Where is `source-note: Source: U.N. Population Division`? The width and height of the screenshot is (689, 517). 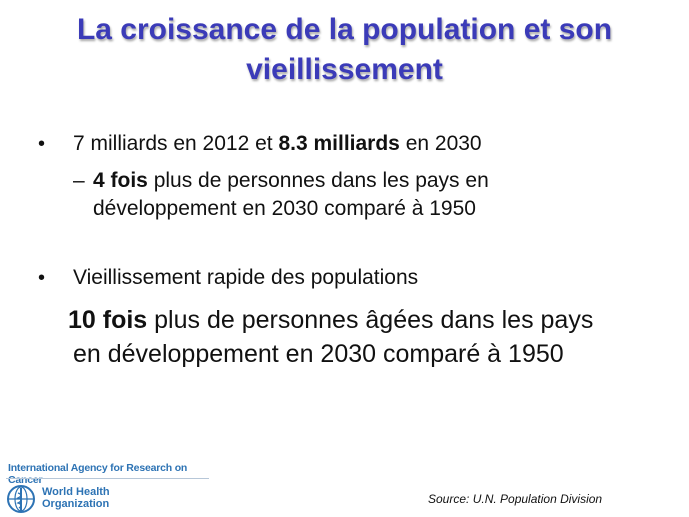
source-note: Source: U.N. Population Division is located at coordinates (515, 499).